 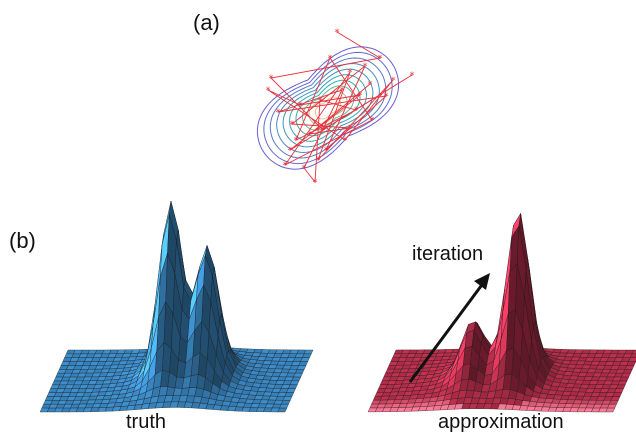 I want to click on trajectory-path, so click(x=340, y=107).